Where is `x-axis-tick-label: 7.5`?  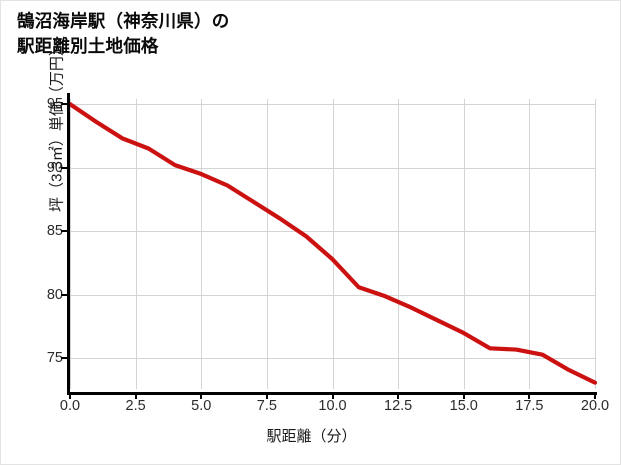 x-axis-tick-label: 7.5 is located at coordinates (266, 406).